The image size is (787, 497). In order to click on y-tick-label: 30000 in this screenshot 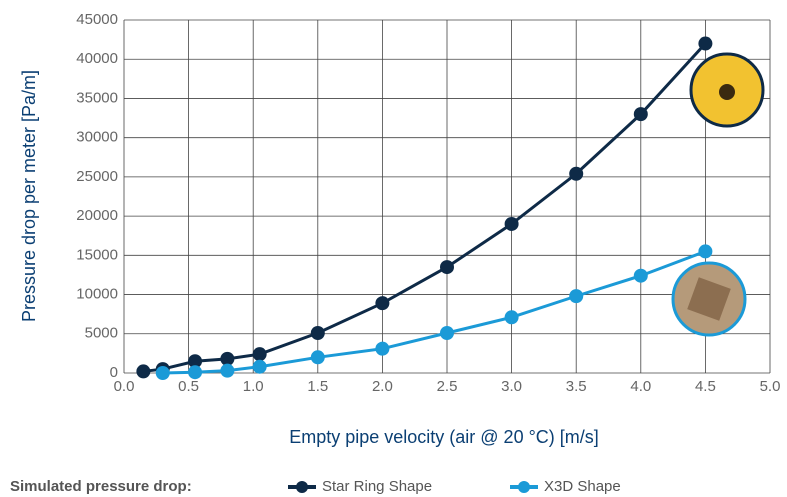, I will do `click(97, 137)`.